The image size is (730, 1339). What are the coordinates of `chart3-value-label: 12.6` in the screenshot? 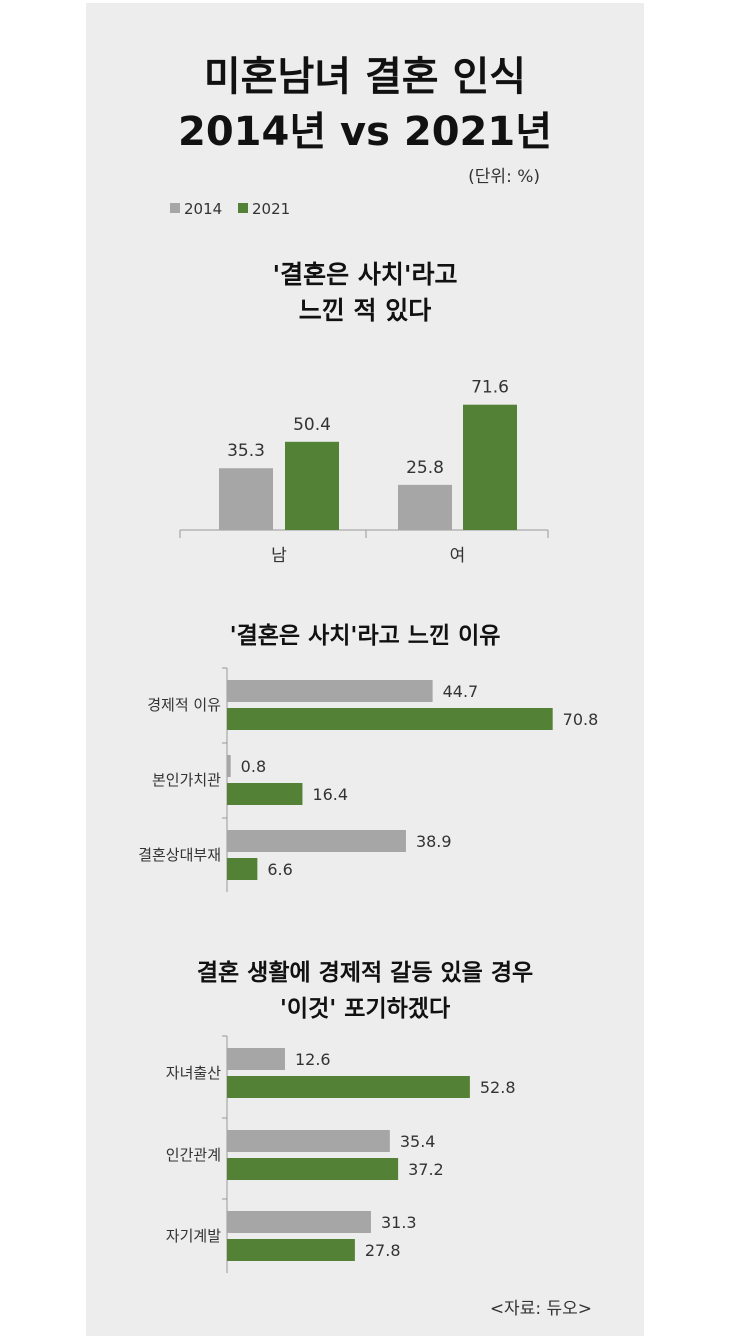 It's located at (313, 1059).